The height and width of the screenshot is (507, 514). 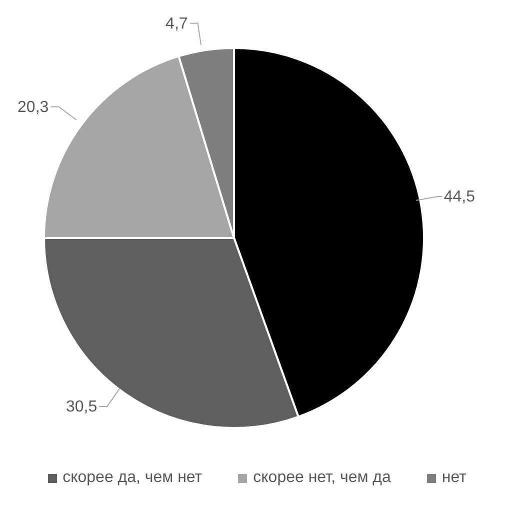 What do you see at coordinates (177, 23) in the screenshot?
I see `data-label: 4,7` at bounding box center [177, 23].